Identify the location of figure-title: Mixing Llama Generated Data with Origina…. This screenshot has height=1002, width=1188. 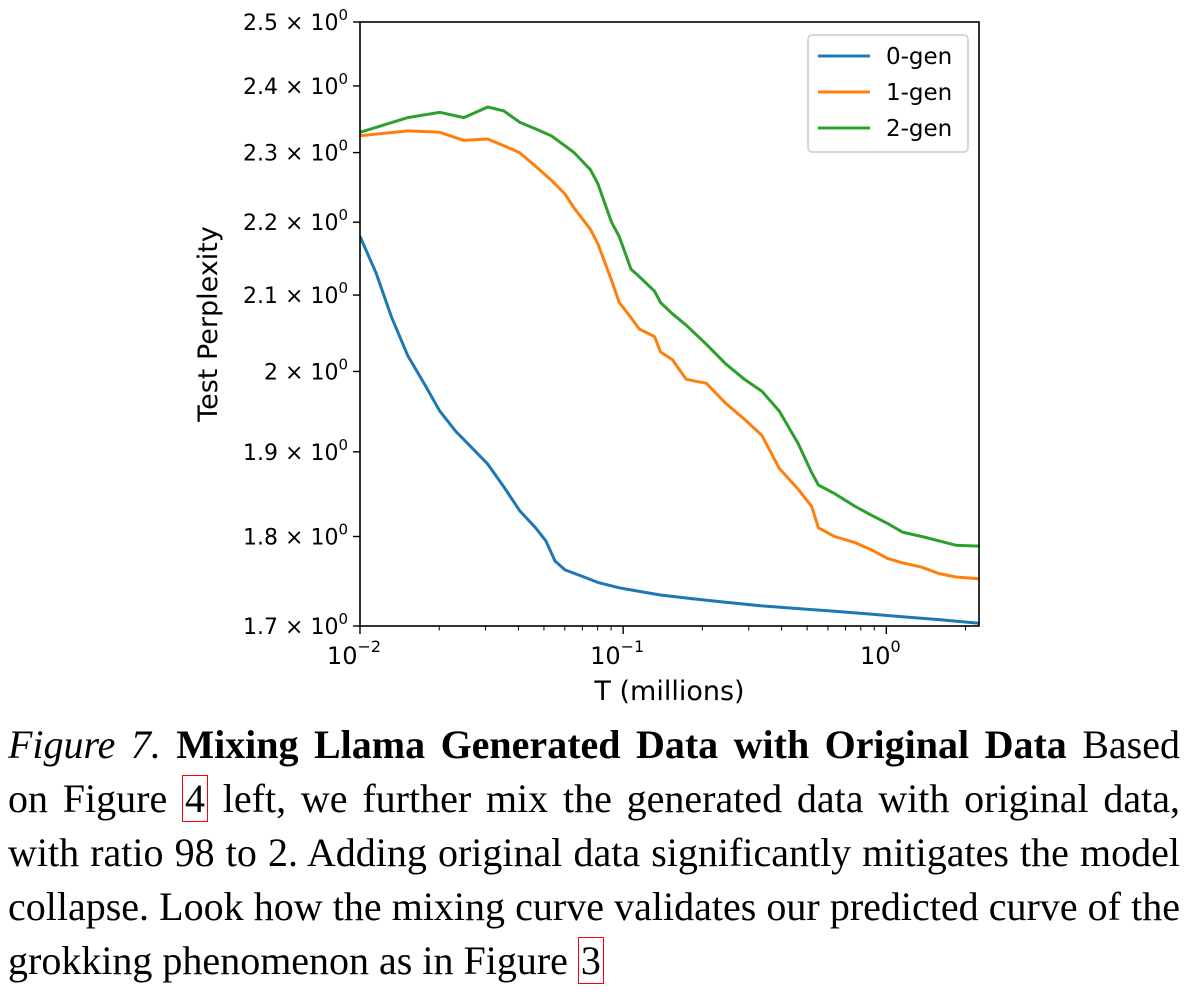
(621, 744).